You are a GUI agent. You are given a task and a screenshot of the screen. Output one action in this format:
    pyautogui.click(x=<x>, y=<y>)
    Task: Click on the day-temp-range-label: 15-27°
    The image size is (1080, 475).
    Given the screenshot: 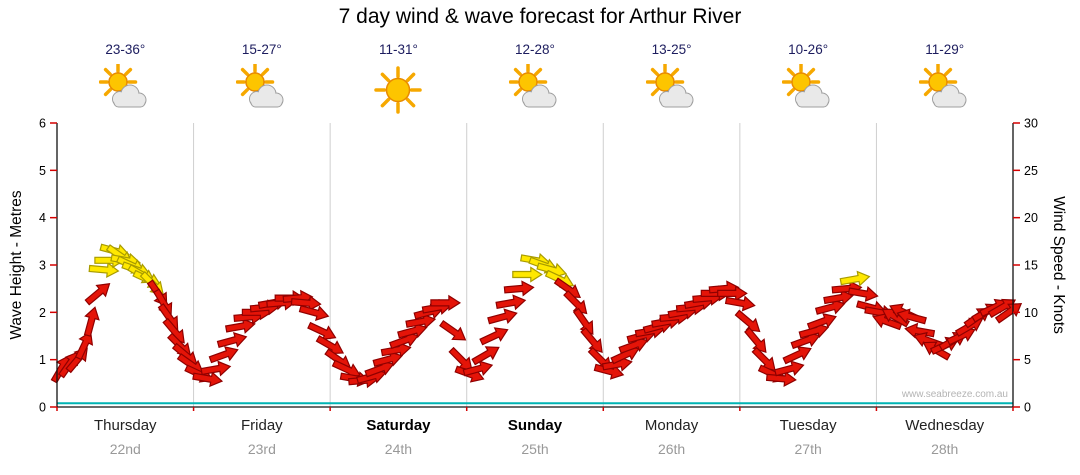 What is the action you would take?
    pyautogui.click(x=261, y=49)
    